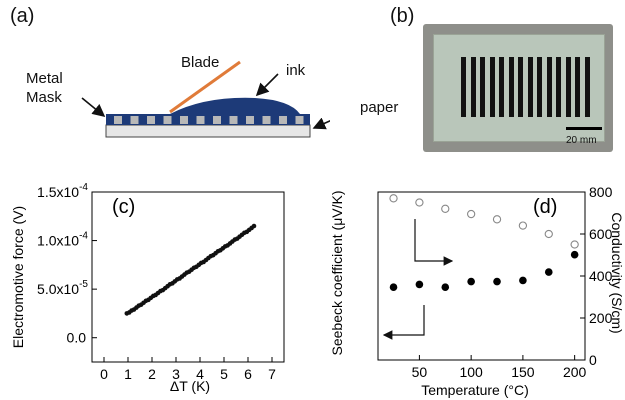 The height and width of the screenshot is (400, 625). Describe the element at coordinates (402, 16) in the screenshot. I see `panel-label-b: (b)` at that location.